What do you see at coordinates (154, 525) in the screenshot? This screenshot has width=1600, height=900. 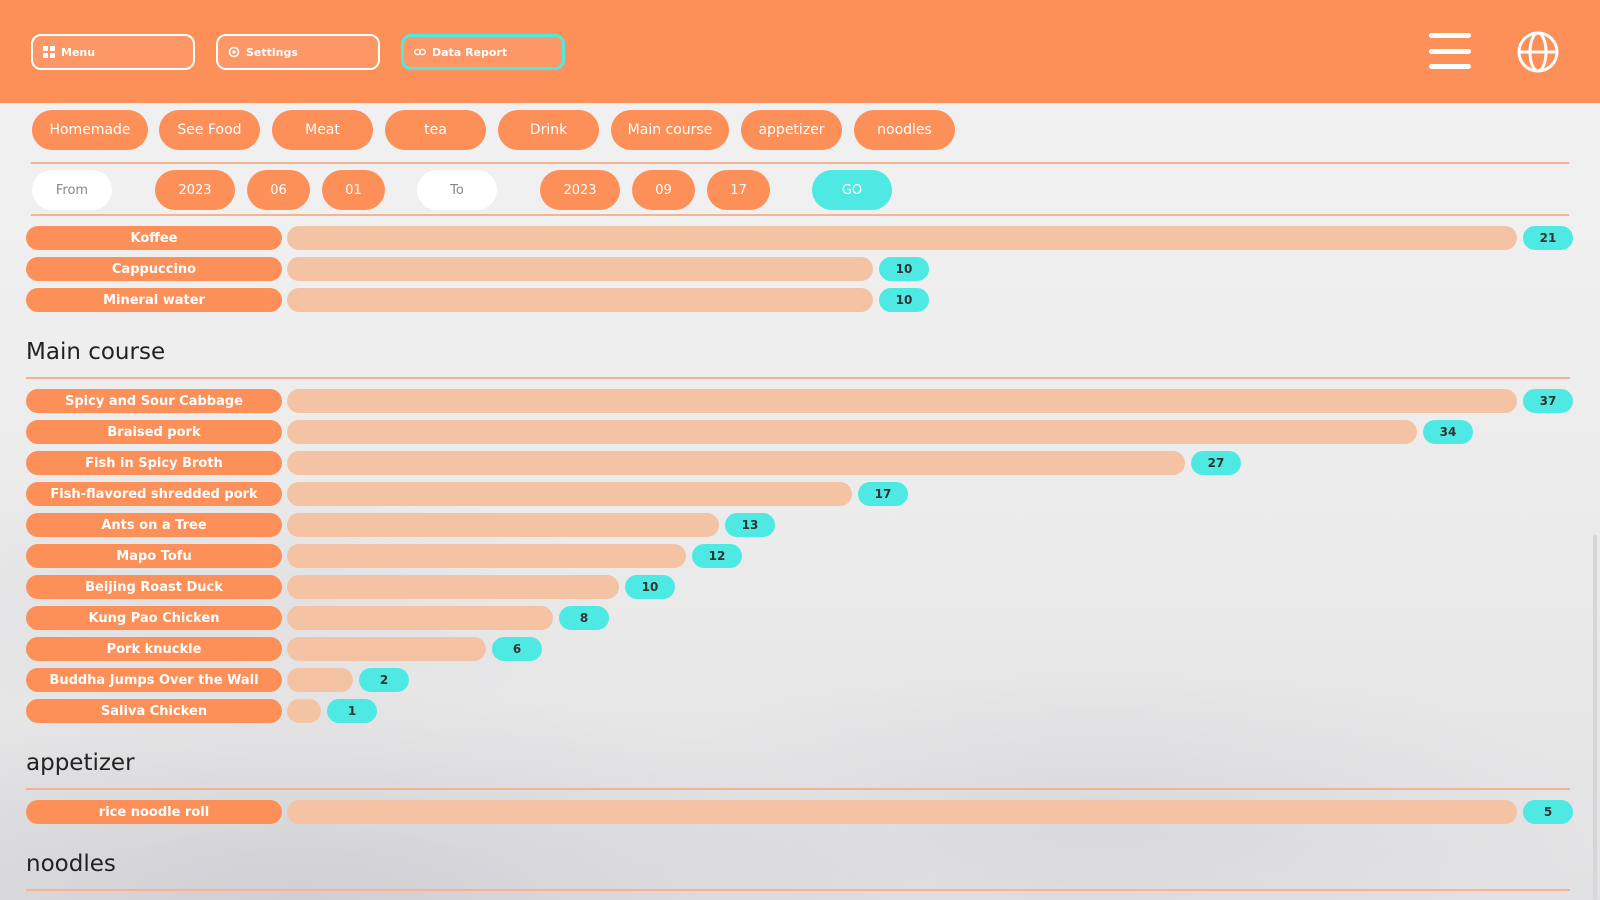 I see `dish-name-label: Ants on a Tree` at bounding box center [154, 525].